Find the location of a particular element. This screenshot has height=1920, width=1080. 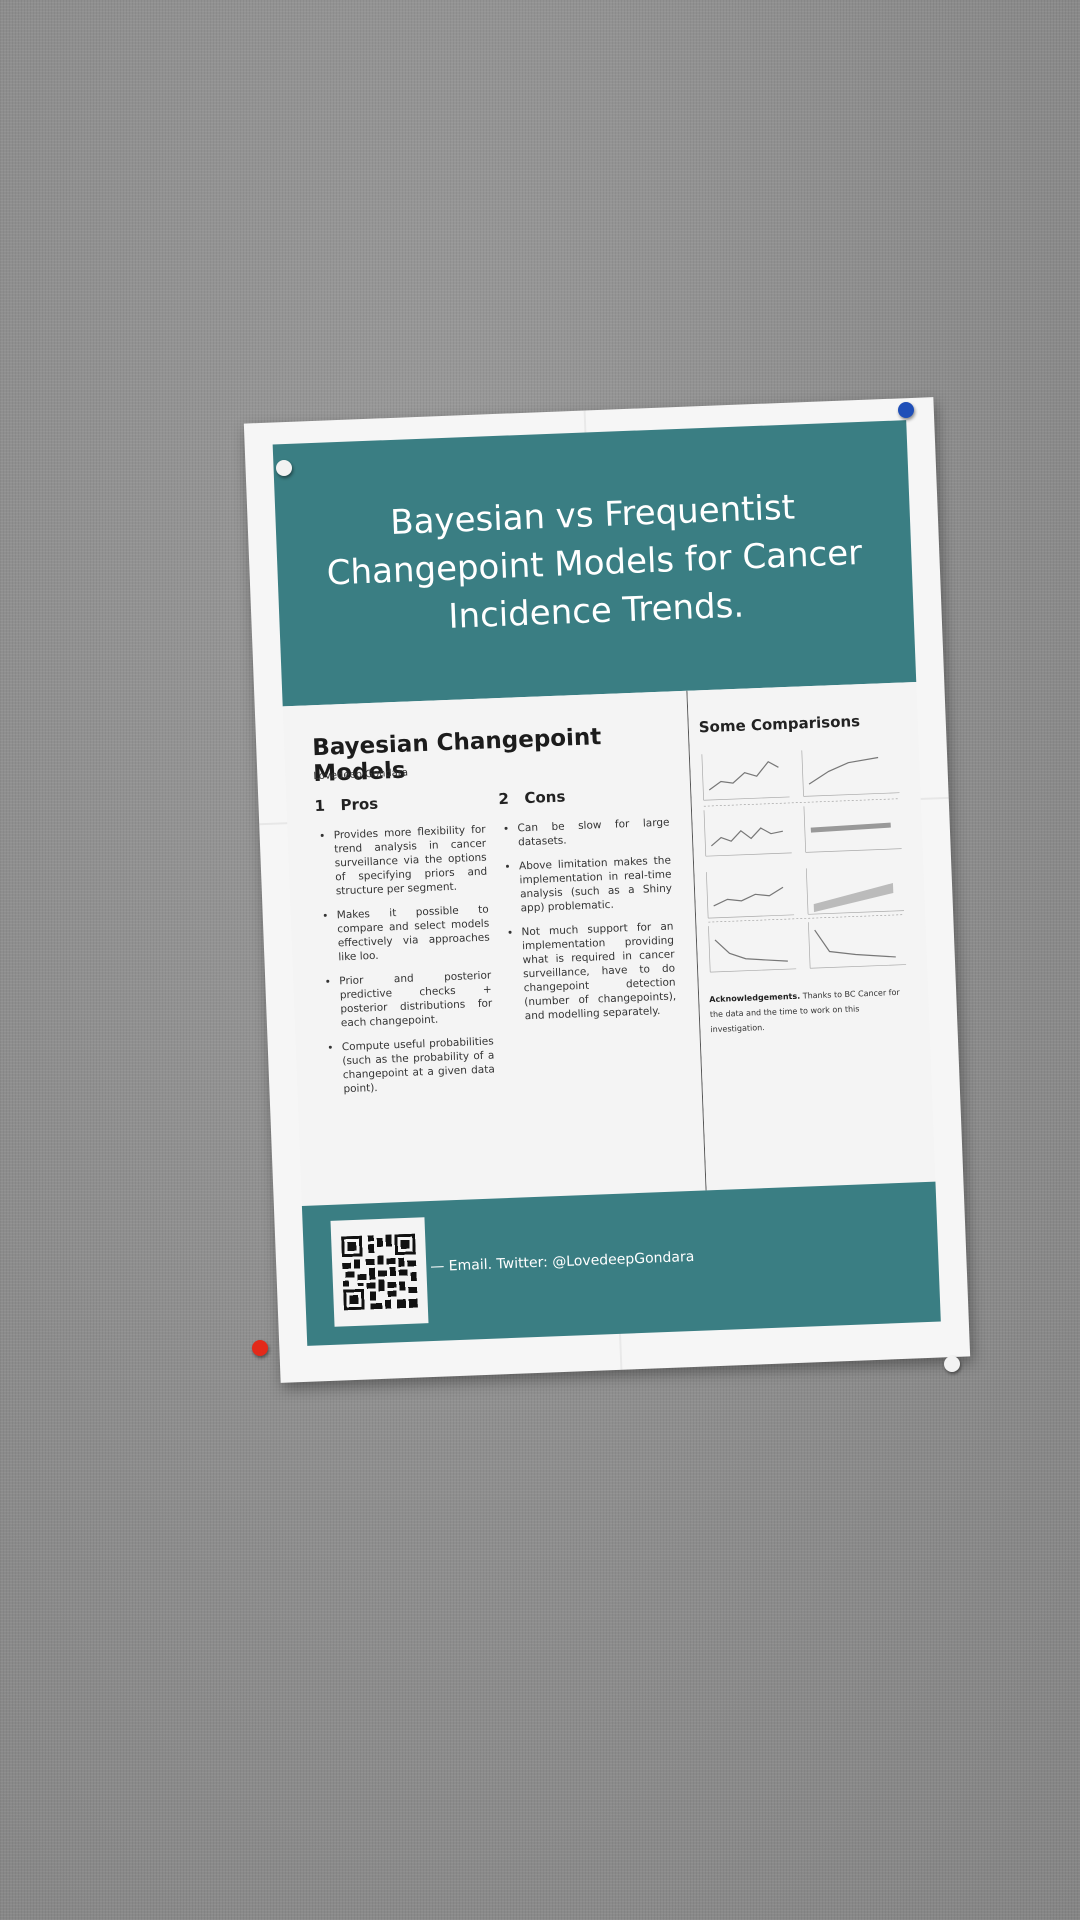

cons-number: 2 is located at coordinates (504, 799).